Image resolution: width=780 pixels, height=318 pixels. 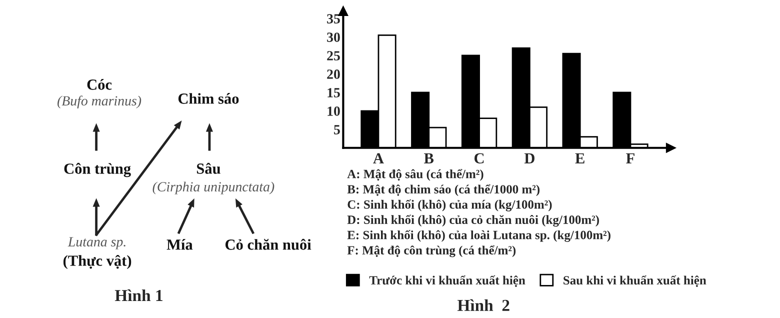 I want to click on text: (Cirphia unipunctata), so click(x=213, y=188).